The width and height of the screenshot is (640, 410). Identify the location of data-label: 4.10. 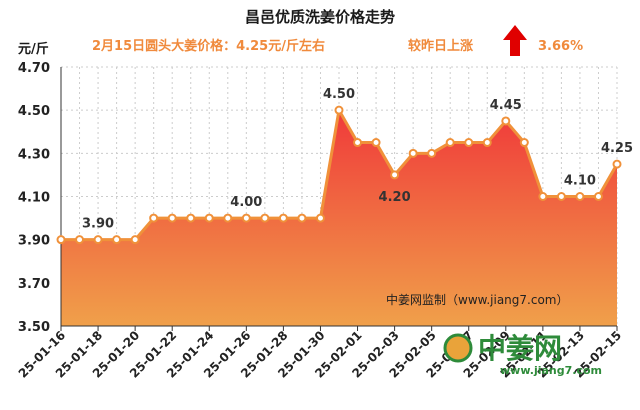
(580, 181).